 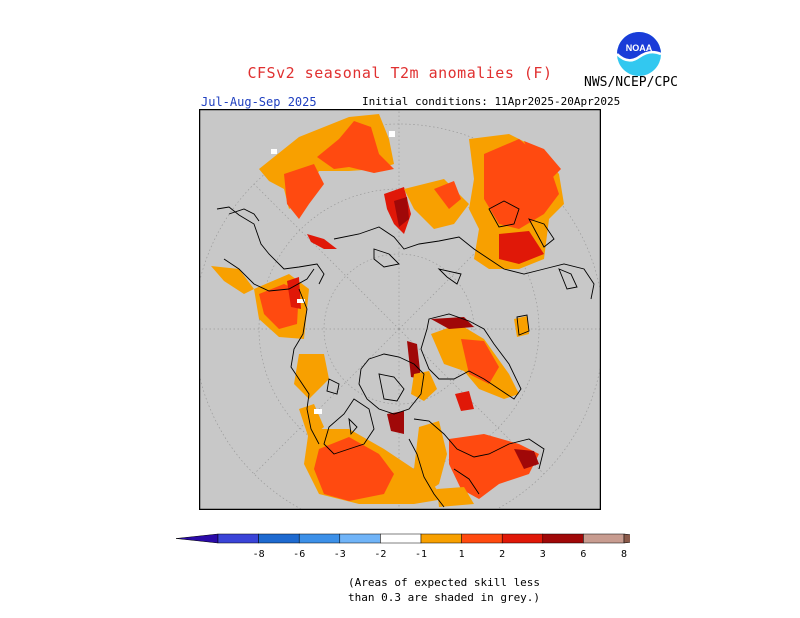 I want to click on season-label: Jul-Aug-Sep 2025, so click(x=259, y=102).